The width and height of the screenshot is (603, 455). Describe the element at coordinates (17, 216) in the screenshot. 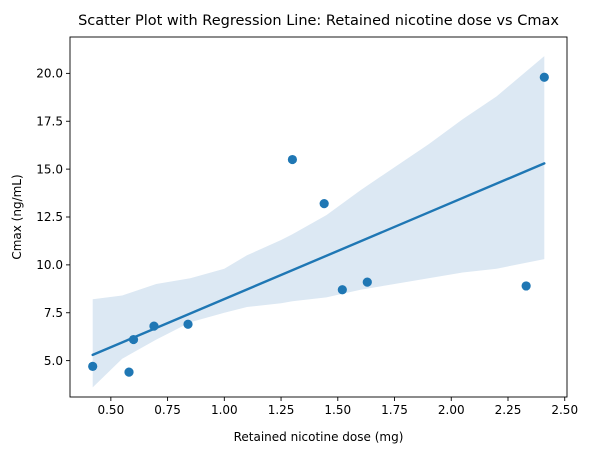

I see `y-axis-label: Cmax (ng/mL)` at that location.